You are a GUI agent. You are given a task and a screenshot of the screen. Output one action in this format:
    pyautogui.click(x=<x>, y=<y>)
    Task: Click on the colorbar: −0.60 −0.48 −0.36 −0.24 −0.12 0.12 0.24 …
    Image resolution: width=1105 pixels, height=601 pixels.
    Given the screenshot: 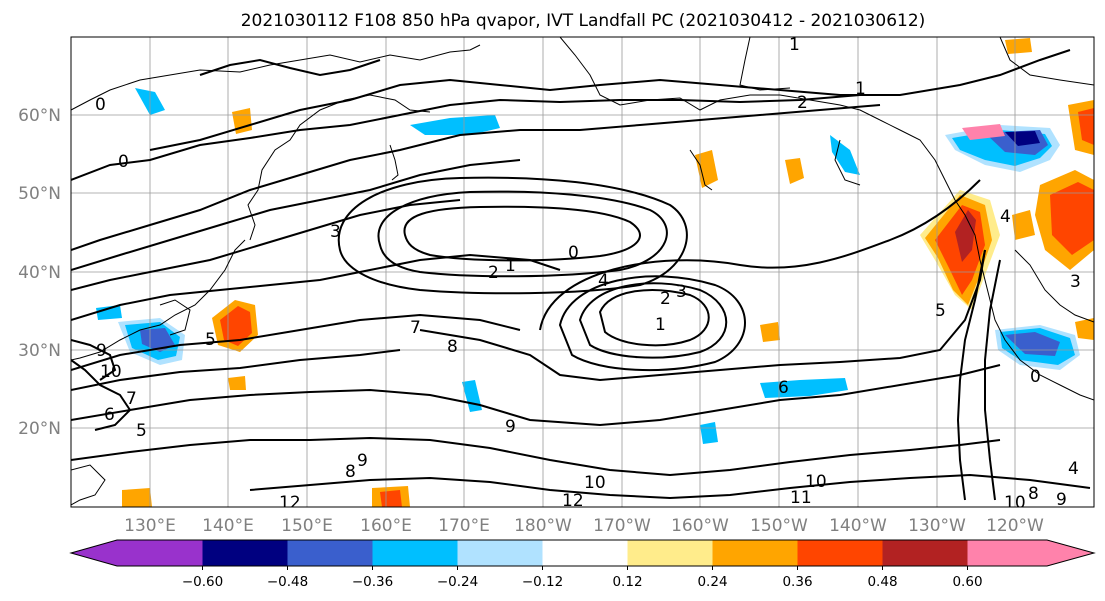 What is the action you would take?
    pyautogui.click(x=582, y=564)
    